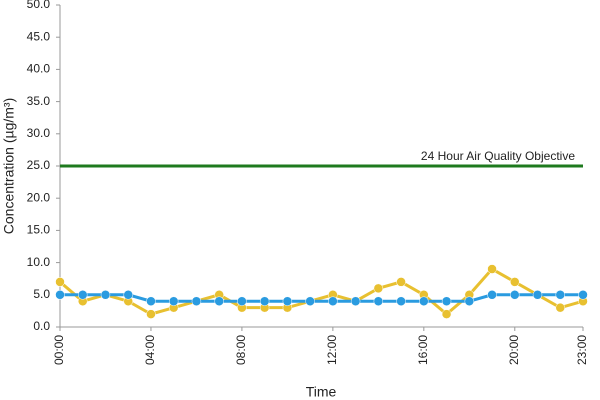  Describe the element at coordinates (332, 350) in the screenshot. I see `x-tick-label: 12:00` at that location.